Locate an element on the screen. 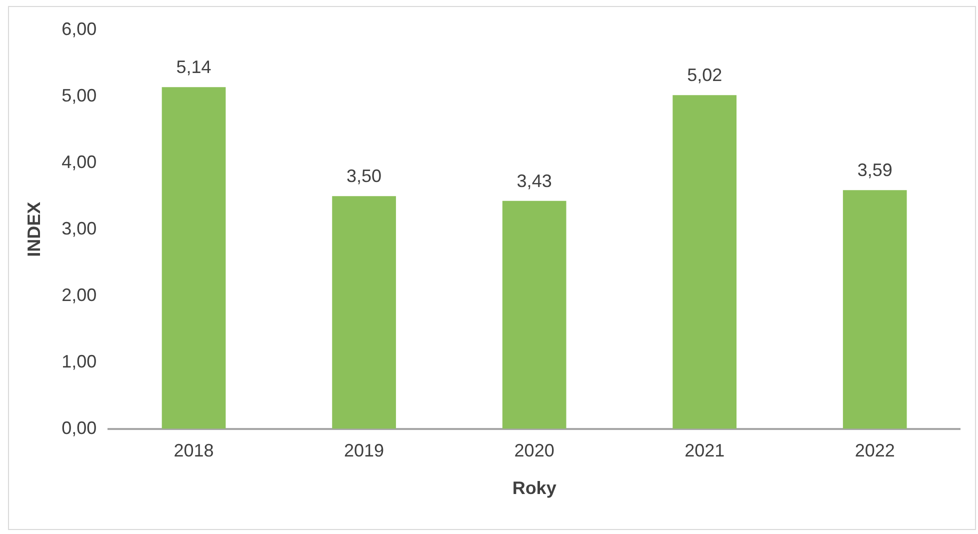  data-label: 3,50 is located at coordinates (364, 176).